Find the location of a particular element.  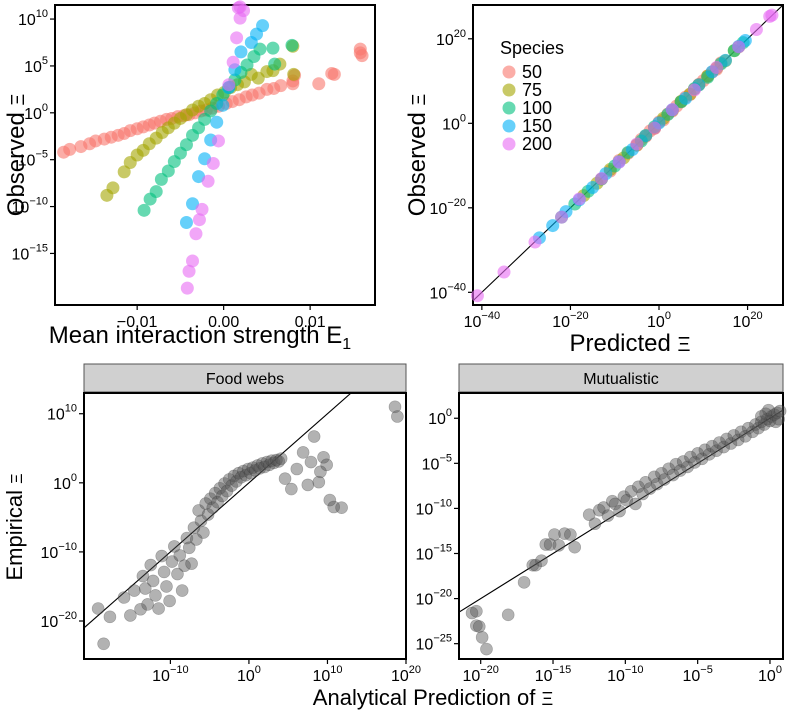

panel-2-xtick-label: 1020 is located at coordinates (748, 320).